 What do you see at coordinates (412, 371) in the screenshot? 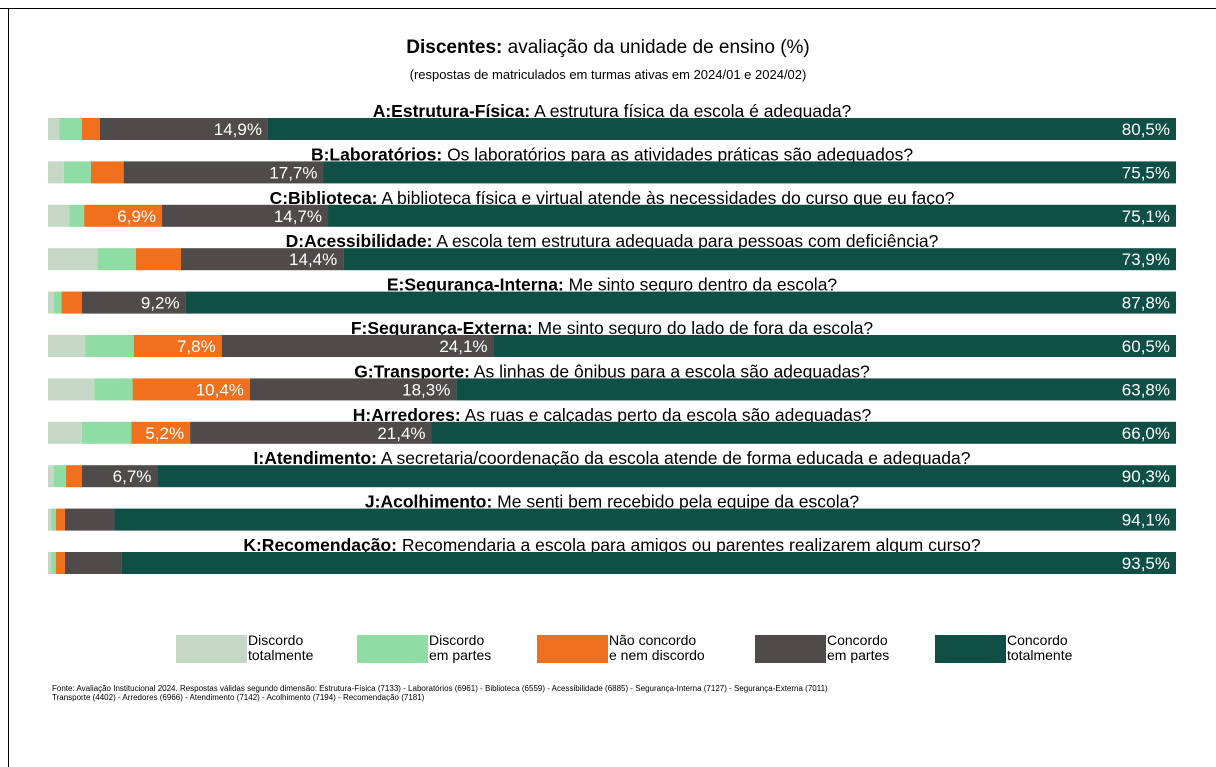
I see `question-label-bold: G:Transporte:` at bounding box center [412, 371].